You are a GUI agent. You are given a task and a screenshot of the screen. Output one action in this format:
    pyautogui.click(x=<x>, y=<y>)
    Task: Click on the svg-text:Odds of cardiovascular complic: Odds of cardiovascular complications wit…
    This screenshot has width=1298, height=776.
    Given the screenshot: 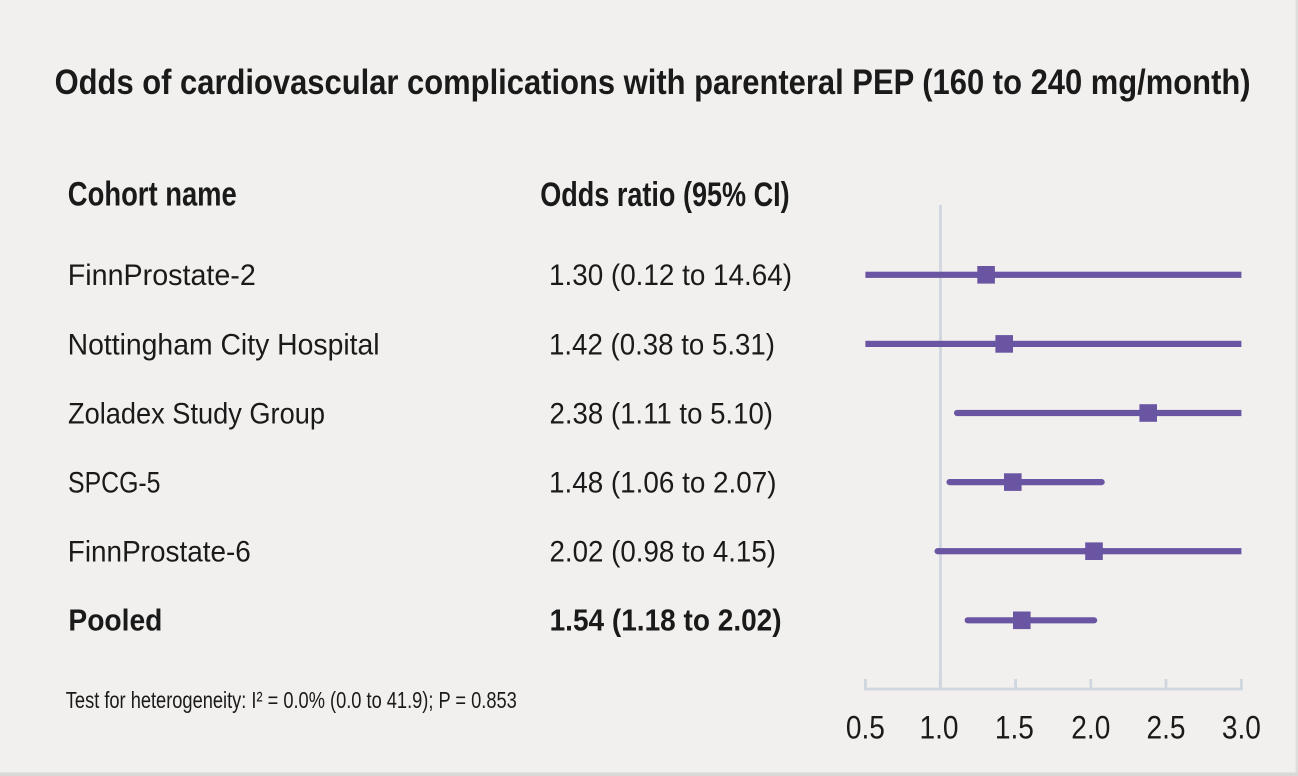 What is the action you would take?
    pyautogui.click(x=653, y=82)
    